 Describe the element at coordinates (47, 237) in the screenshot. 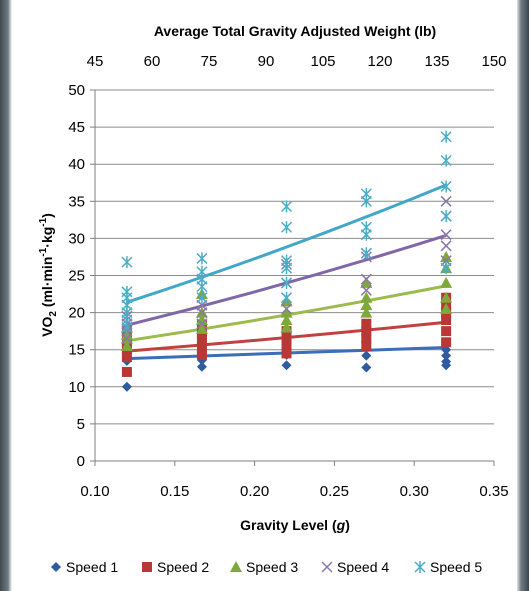

I see `y-axis-title-mid: ·kg` at that location.